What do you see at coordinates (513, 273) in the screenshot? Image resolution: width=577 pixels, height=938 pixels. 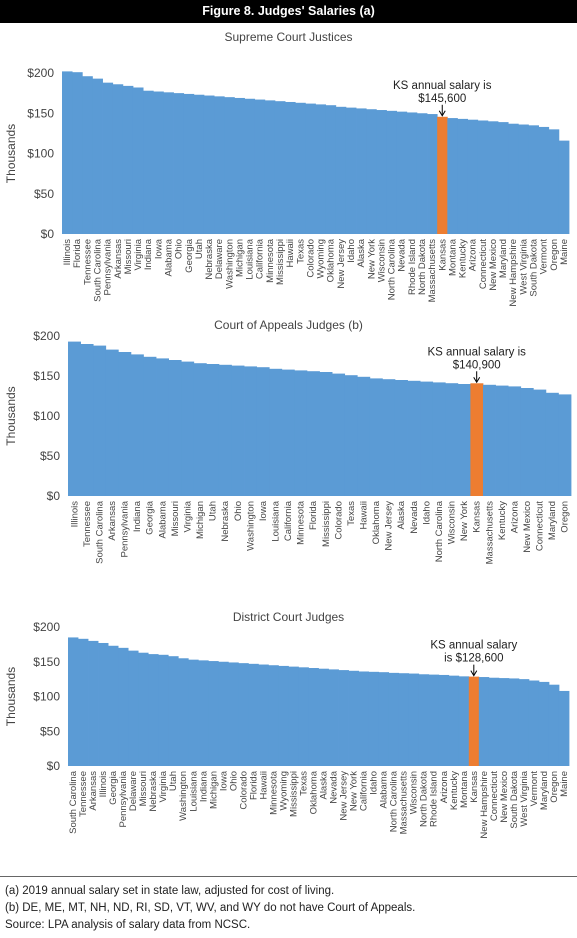 I see `x-tick-label: New Hampshire` at bounding box center [513, 273].